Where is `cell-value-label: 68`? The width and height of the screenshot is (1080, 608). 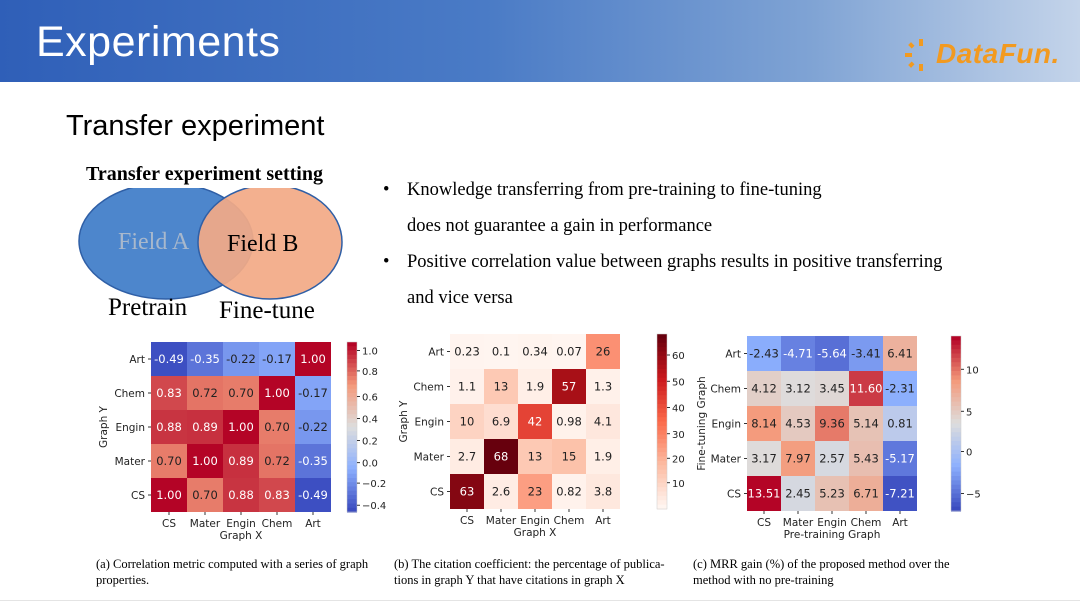
cell-value-label: 68 is located at coordinates (501, 457).